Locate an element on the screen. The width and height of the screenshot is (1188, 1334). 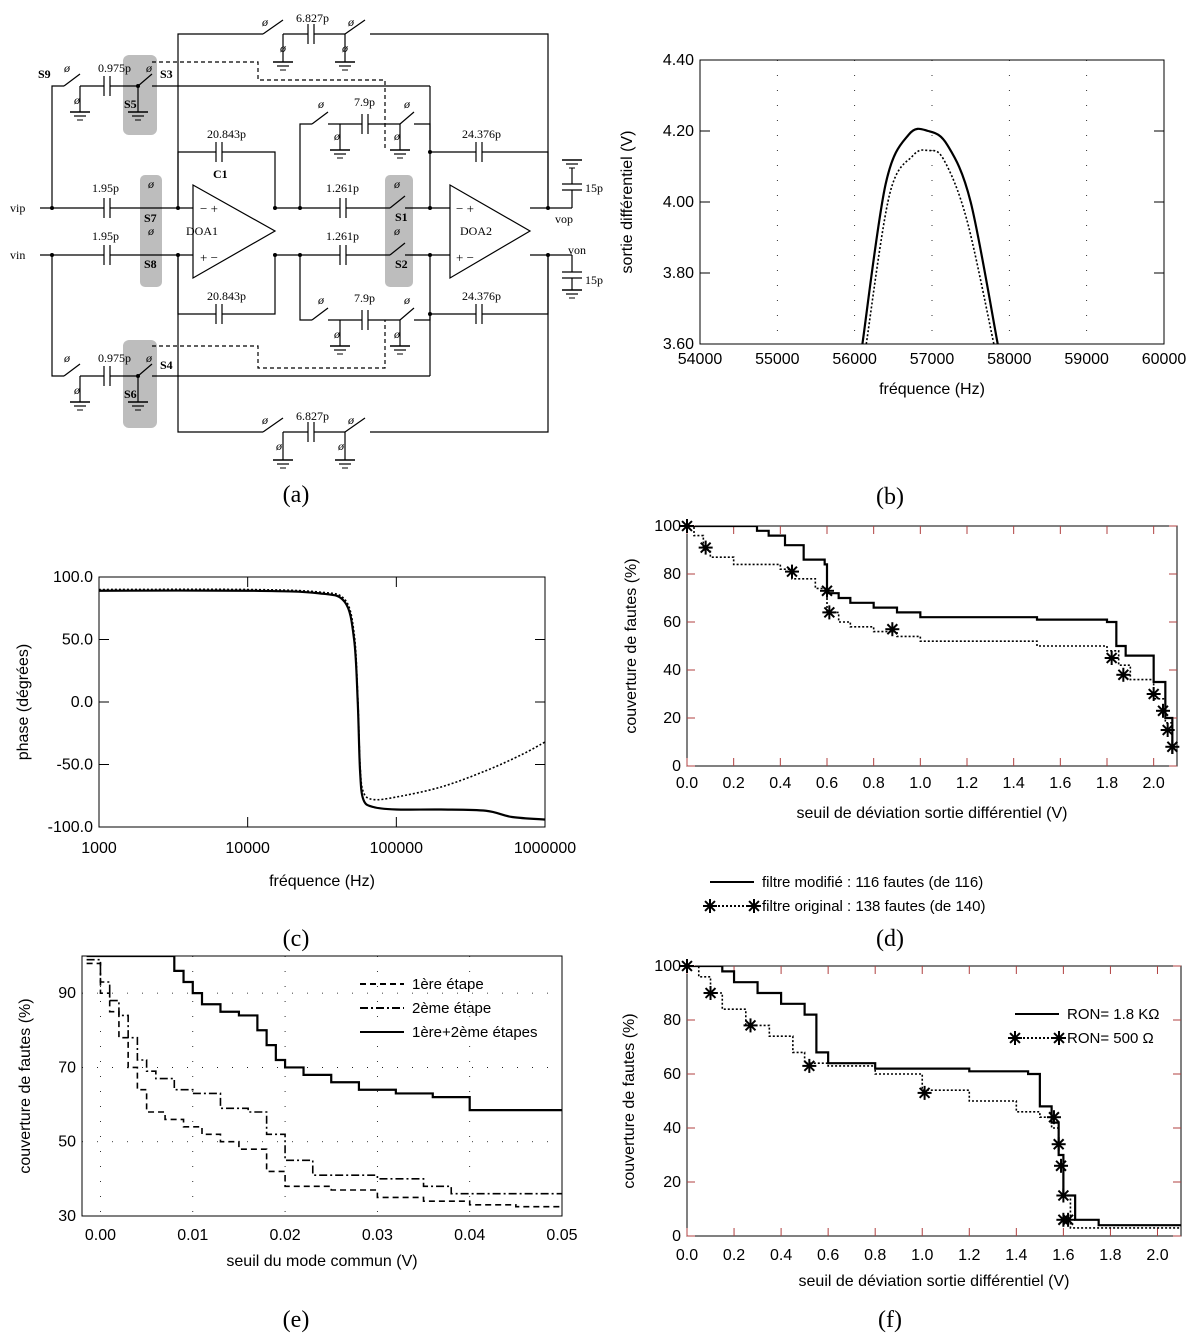
chart-b-x-tick-label-2: 56000 is located at coordinates (854, 359).